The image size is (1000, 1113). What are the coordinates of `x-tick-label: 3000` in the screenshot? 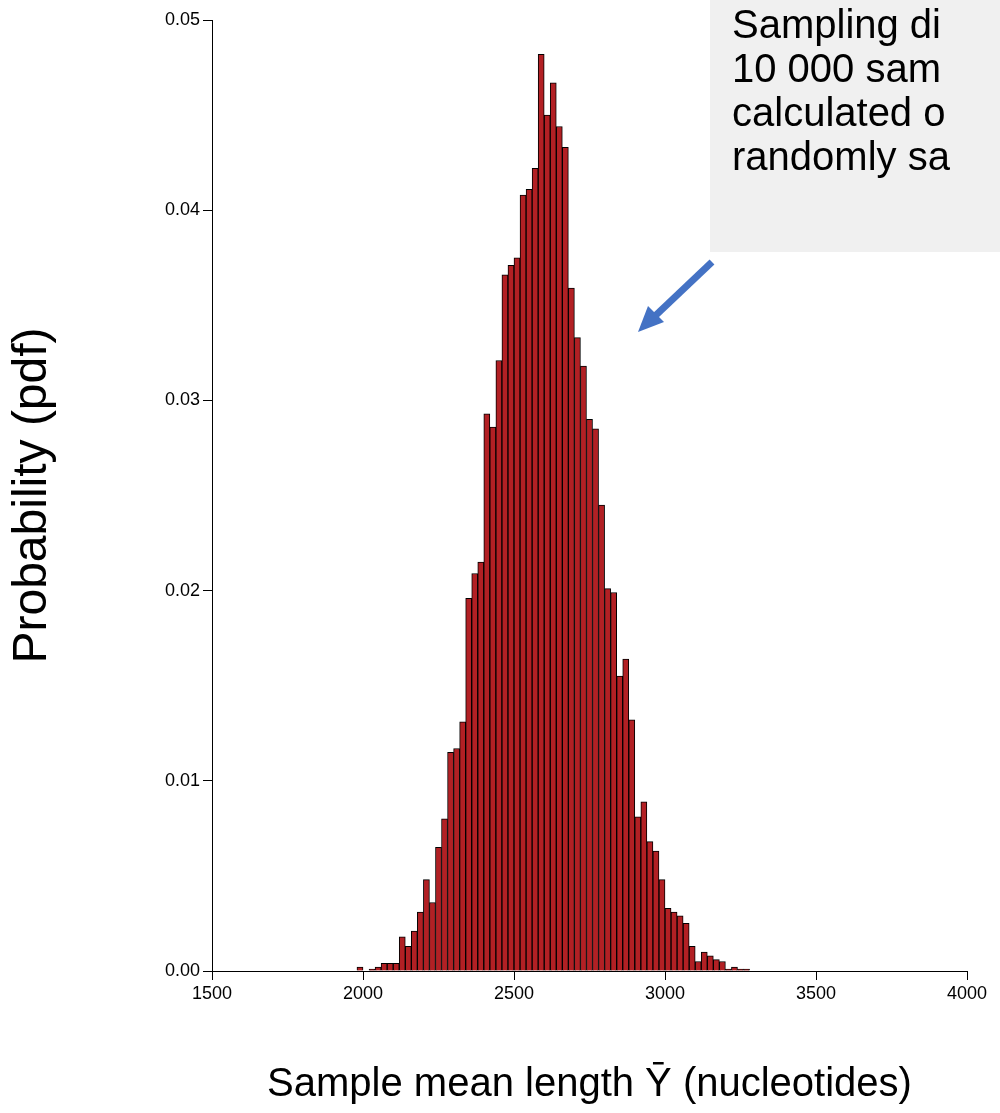 It's located at (665, 992).